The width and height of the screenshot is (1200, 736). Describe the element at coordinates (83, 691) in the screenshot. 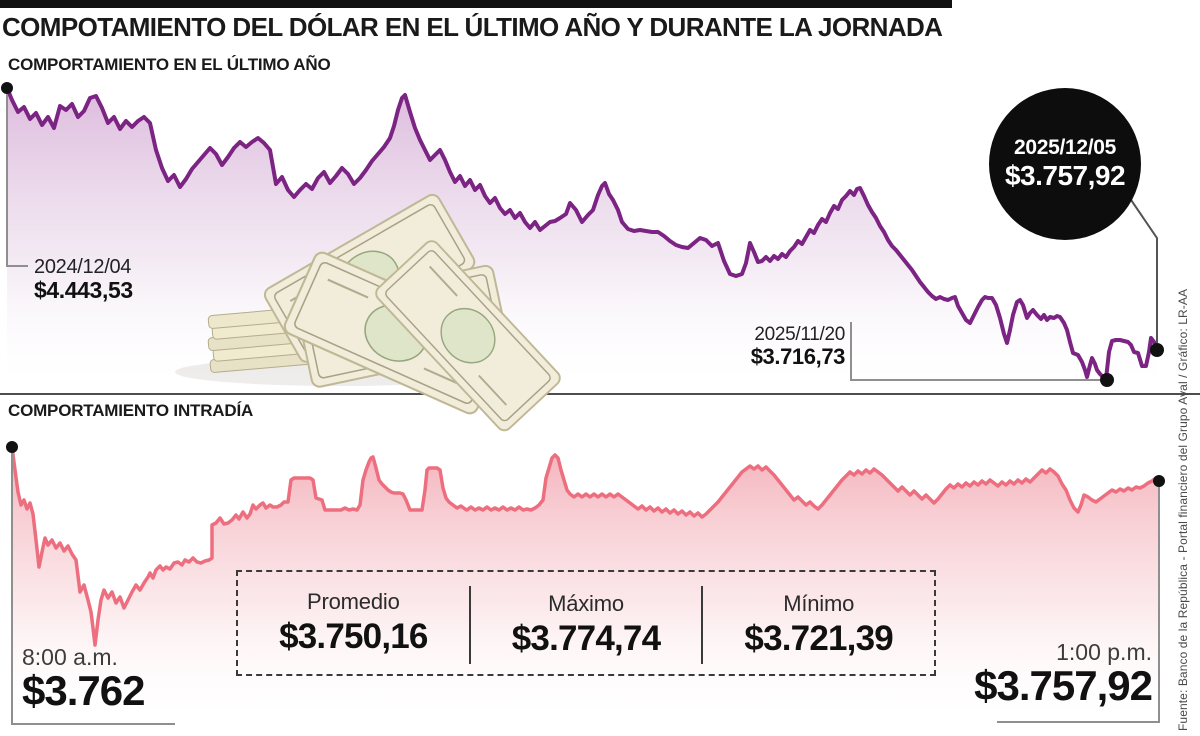

I see `intraday-open-value: $3.762` at that location.